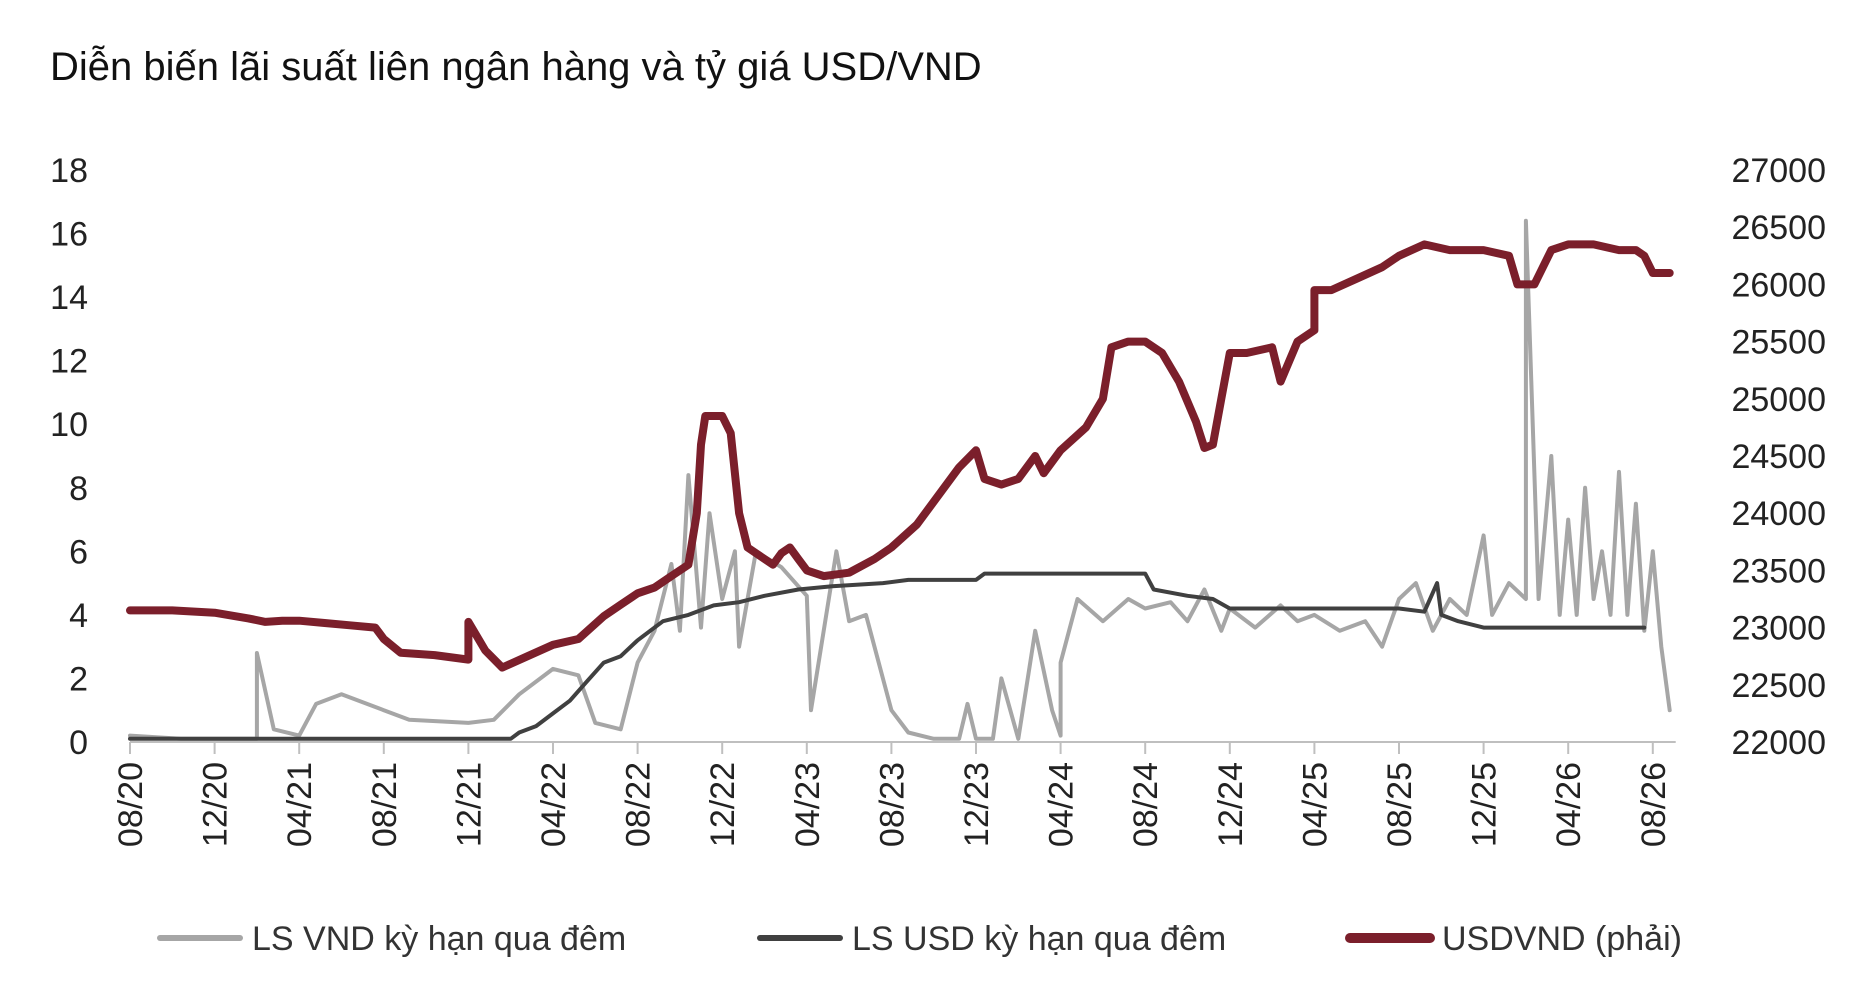 This screenshot has height=1002, width=1864. What do you see at coordinates (69, 425) in the screenshot?
I see `left-tick-label: 10` at bounding box center [69, 425].